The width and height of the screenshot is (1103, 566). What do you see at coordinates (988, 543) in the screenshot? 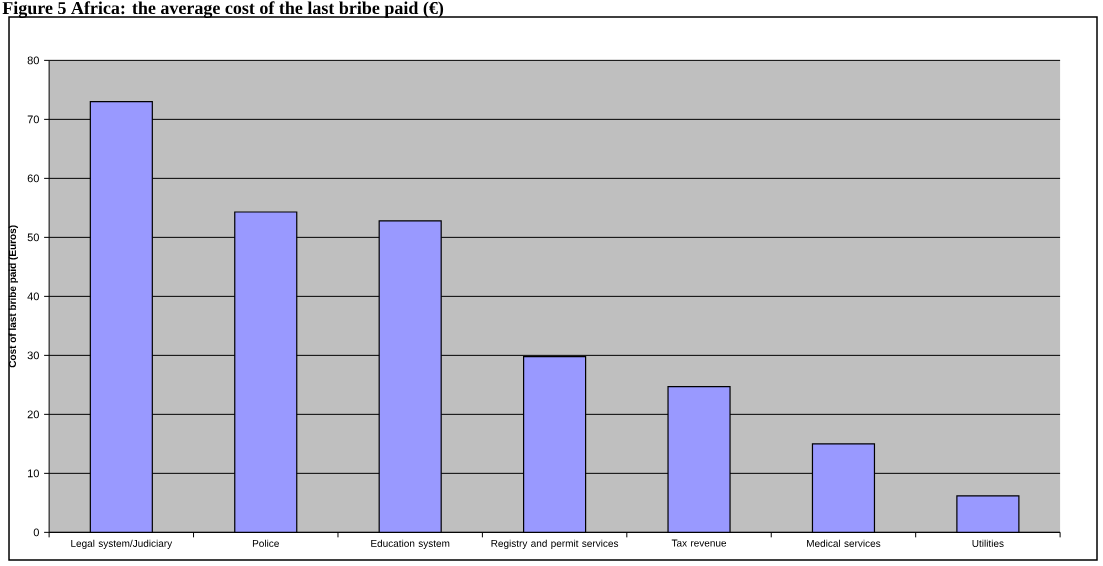
I see `x-tick-label: Utilities` at bounding box center [988, 543].